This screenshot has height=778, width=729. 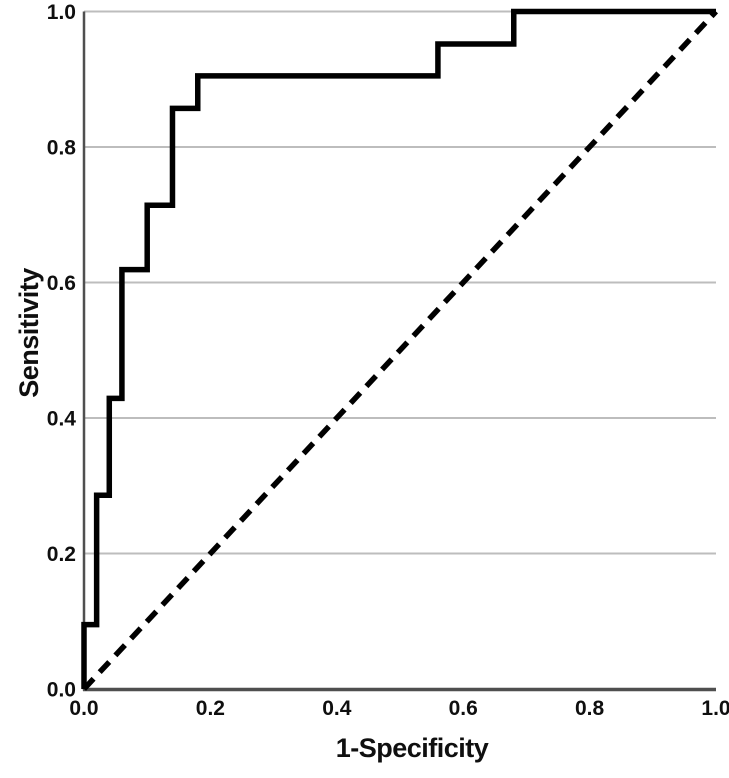 What do you see at coordinates (61, 283) in the screenshot?
I see `y-tick-label-0.6: 0.6` at bounding box center [61, 283].